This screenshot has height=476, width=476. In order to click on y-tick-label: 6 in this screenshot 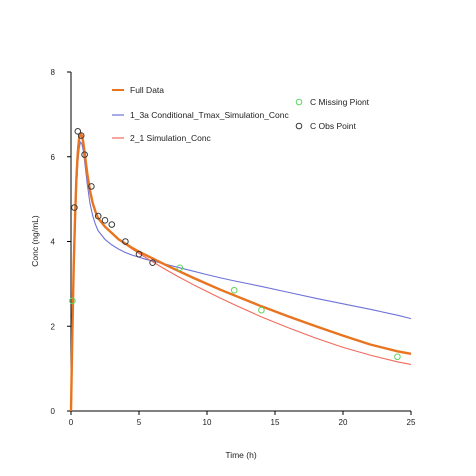, I will do `click(53, 157)`.